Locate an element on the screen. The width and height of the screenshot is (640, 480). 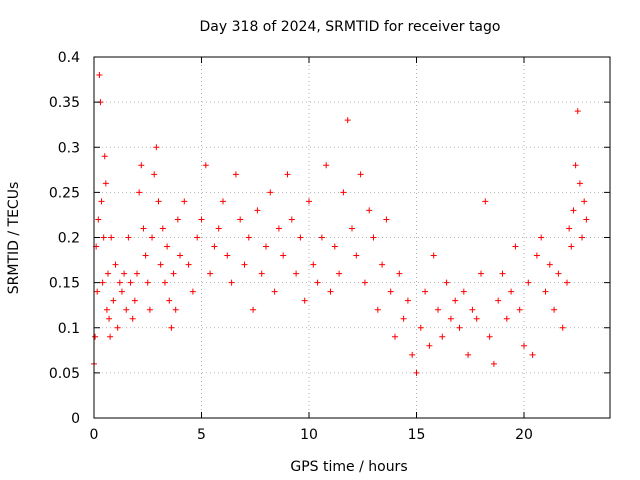
x-tick-label: 0 is located at coordinates (94, 435).